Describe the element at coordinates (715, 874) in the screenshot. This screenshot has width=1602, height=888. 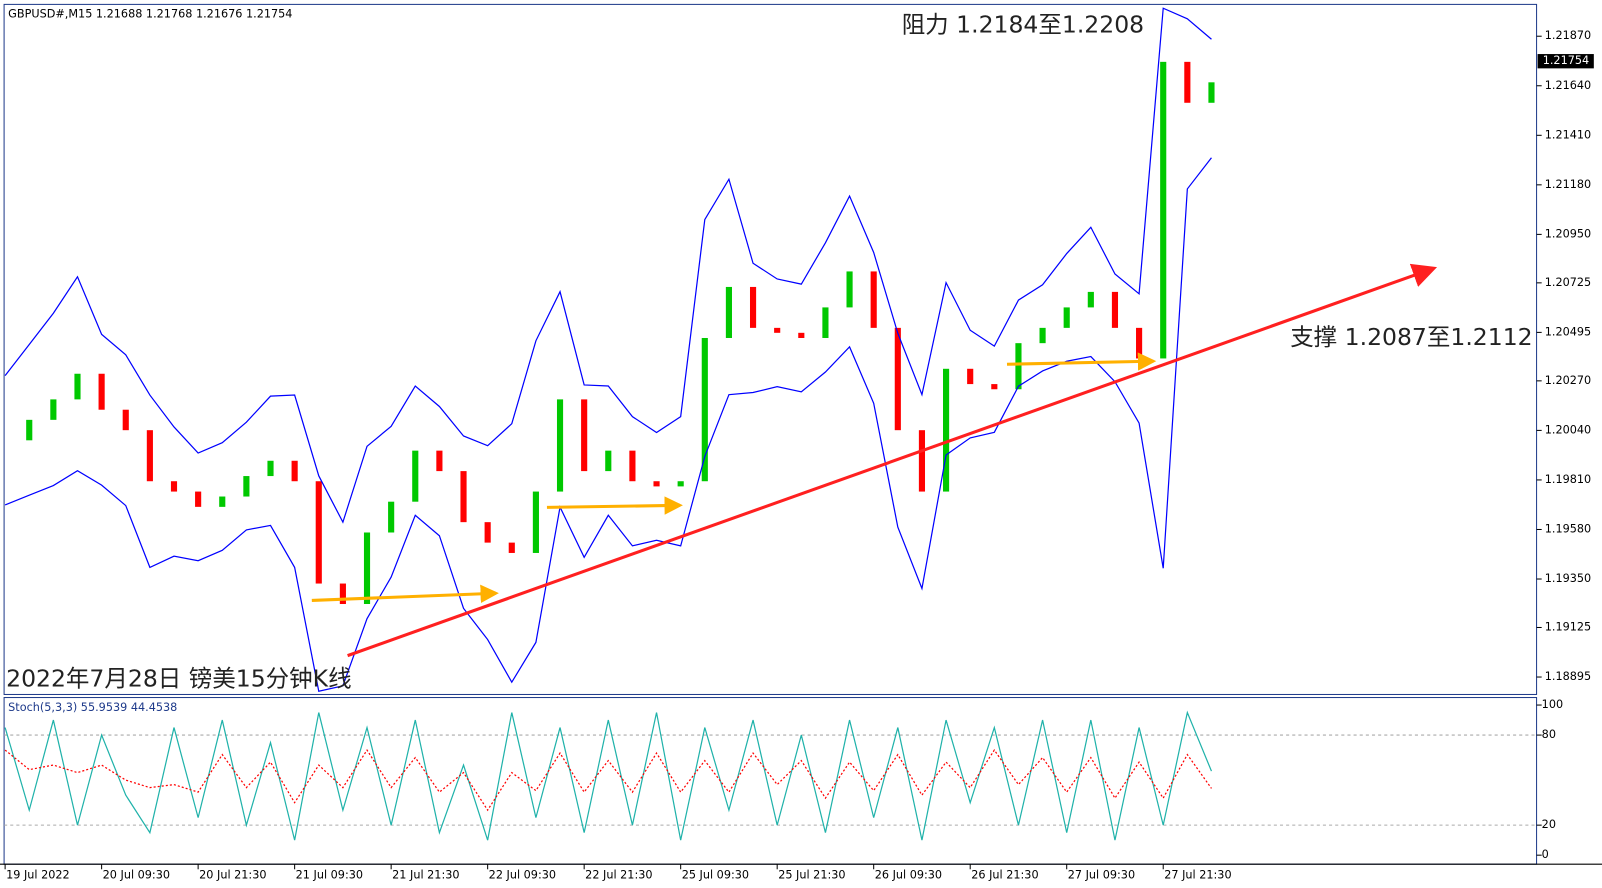
I see `x-tick-label: 25 Jul 09:30` at that location.